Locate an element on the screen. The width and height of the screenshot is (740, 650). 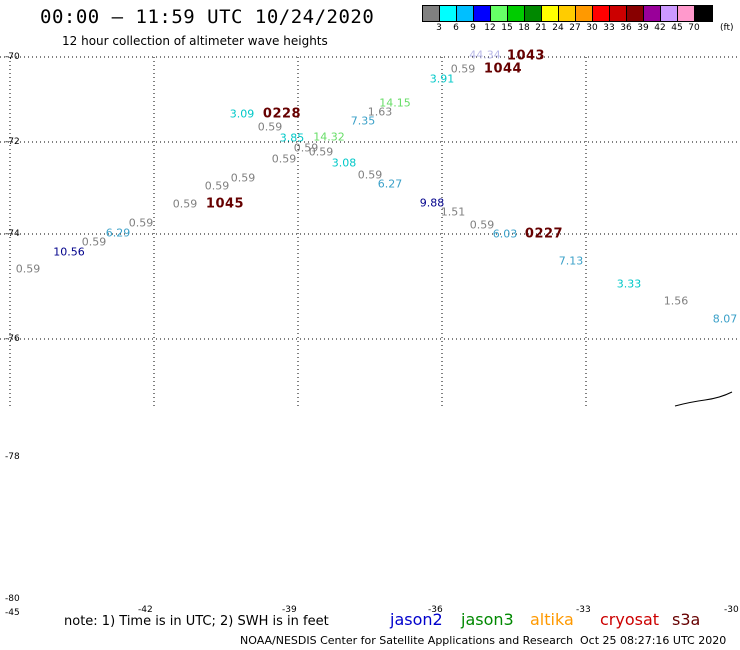
wave-height-label: 3.91 is located at coordinates (442, 79).